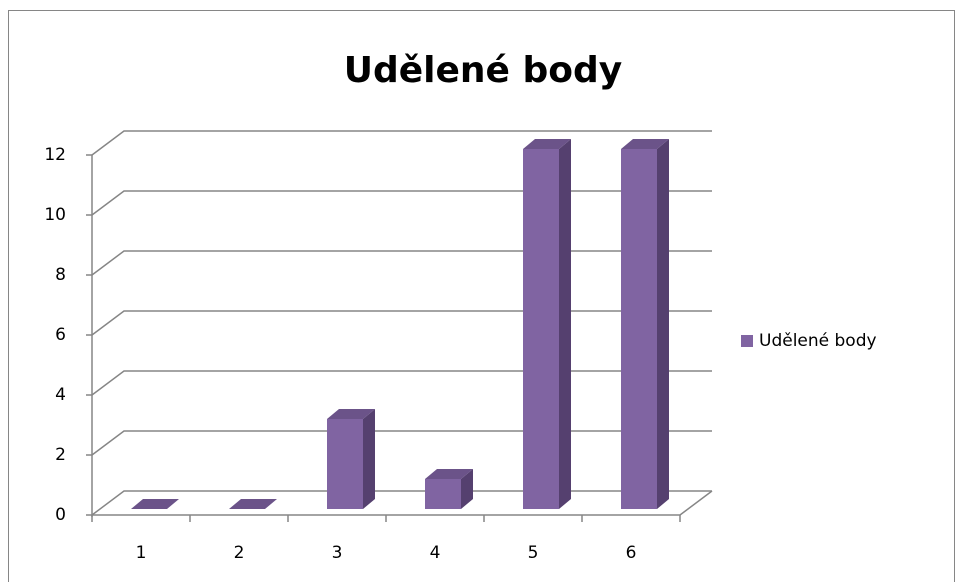 This screenshot has height=582, width=955. What do you see at coordinates (60, 455) in the screenshot?
I see `y-tick-label: 2` at bounding box center [60, 455].